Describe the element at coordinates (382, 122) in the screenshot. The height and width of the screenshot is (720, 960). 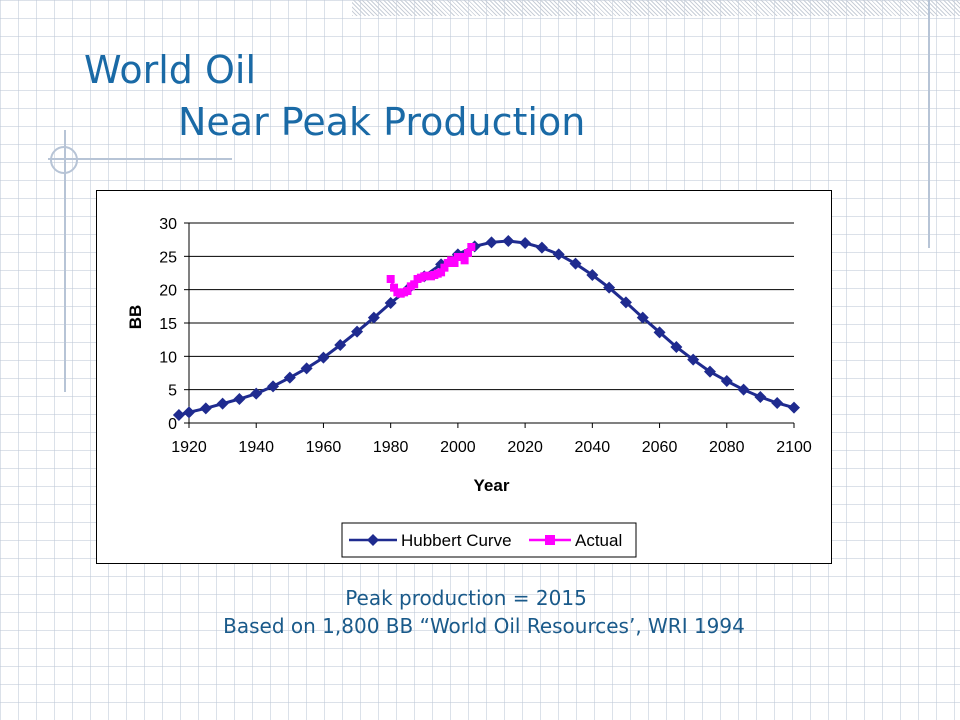
I see `slide-subtitle: Near Peak Production` at that location.